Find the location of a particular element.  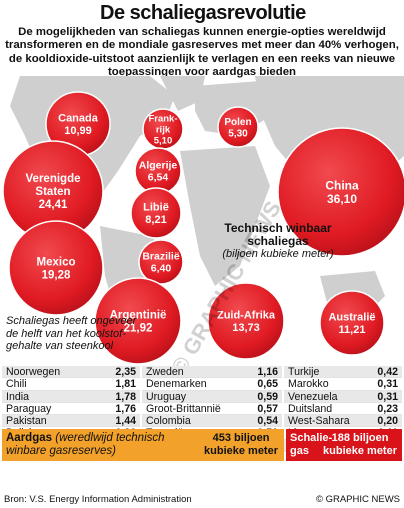

table-value: 0,65 is located at coordinates (267, 384).